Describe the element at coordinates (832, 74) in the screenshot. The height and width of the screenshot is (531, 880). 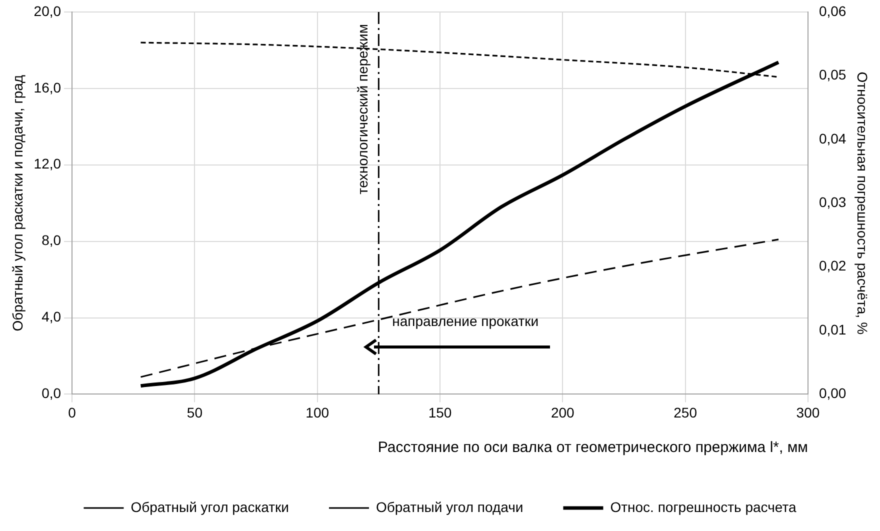
I see `y2-tick-label: 0,05` at that location.